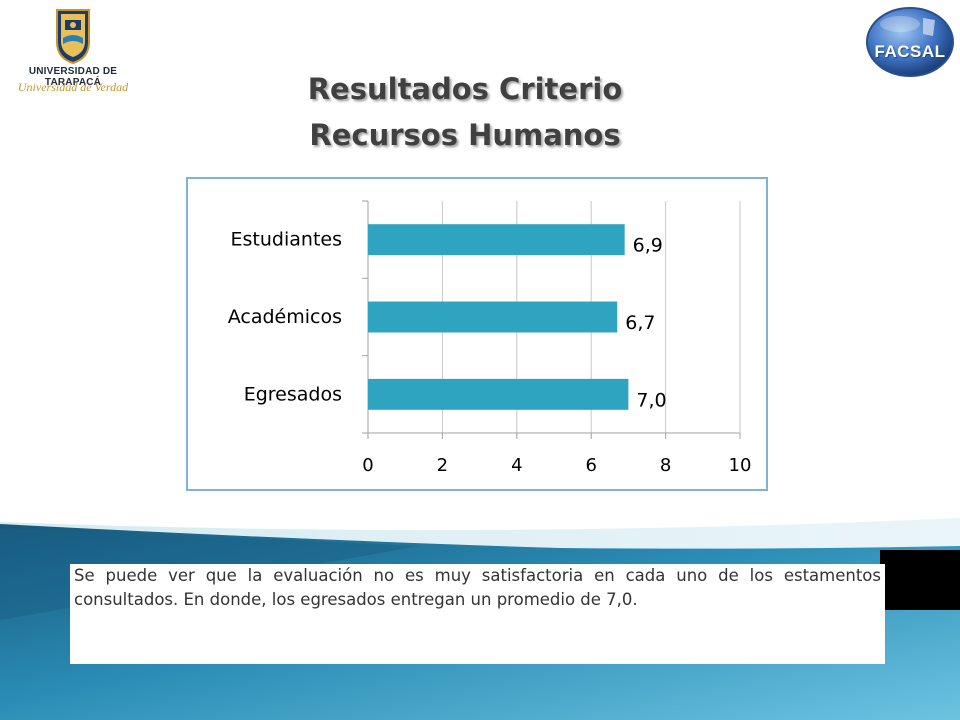 This screenshot has height=720, width=960. What do you see at coordinates (73, 87) in the screenshot?
I see `university-slogan: Universidad de Verdad` at bounding box center [73, 87].